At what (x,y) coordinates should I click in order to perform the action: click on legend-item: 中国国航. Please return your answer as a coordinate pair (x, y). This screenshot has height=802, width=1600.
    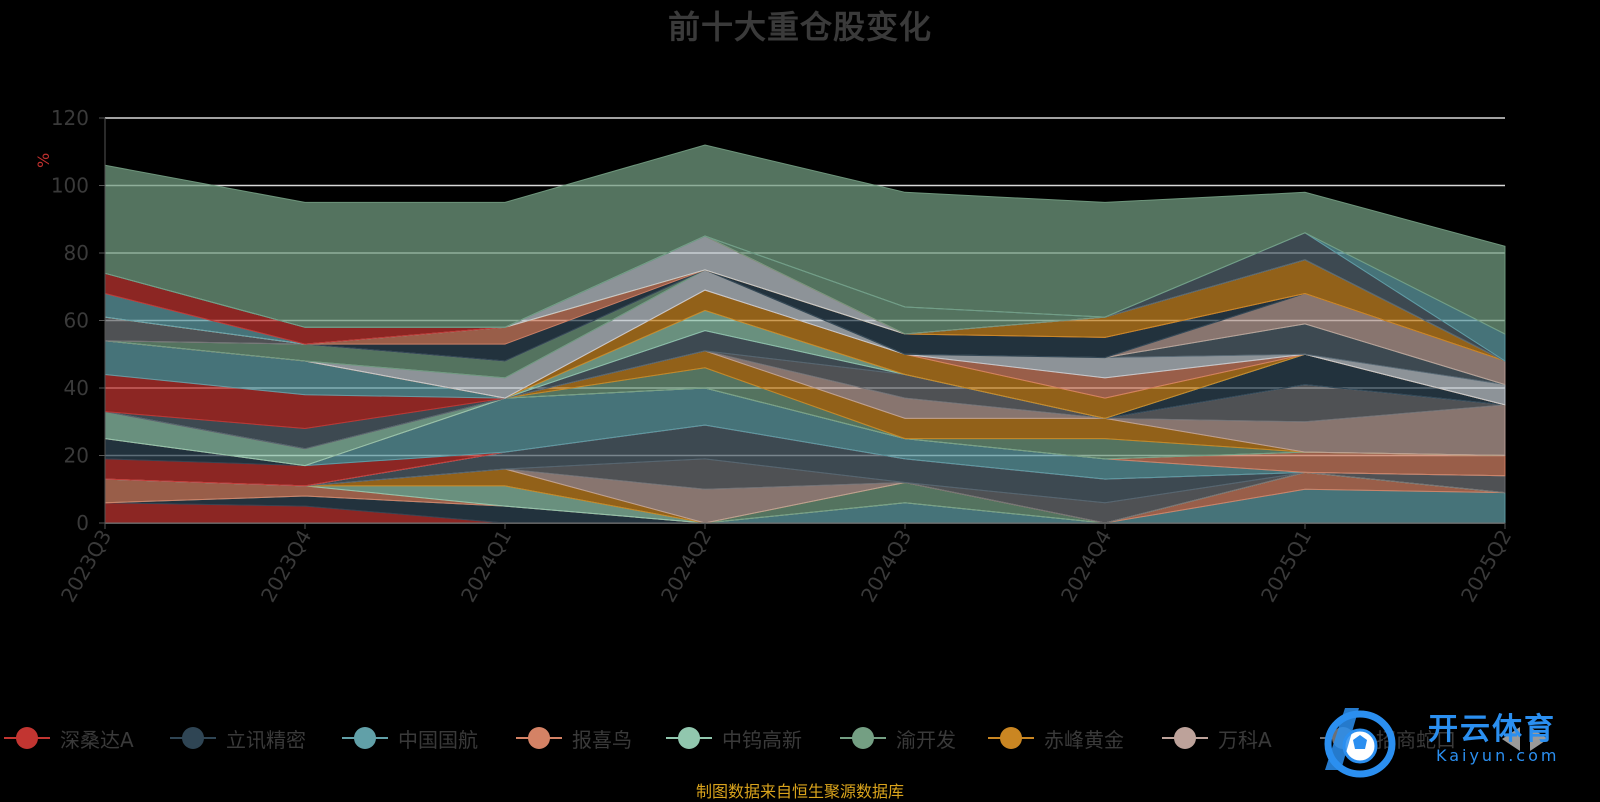
    Looking at the image, I should click on (409, 738).